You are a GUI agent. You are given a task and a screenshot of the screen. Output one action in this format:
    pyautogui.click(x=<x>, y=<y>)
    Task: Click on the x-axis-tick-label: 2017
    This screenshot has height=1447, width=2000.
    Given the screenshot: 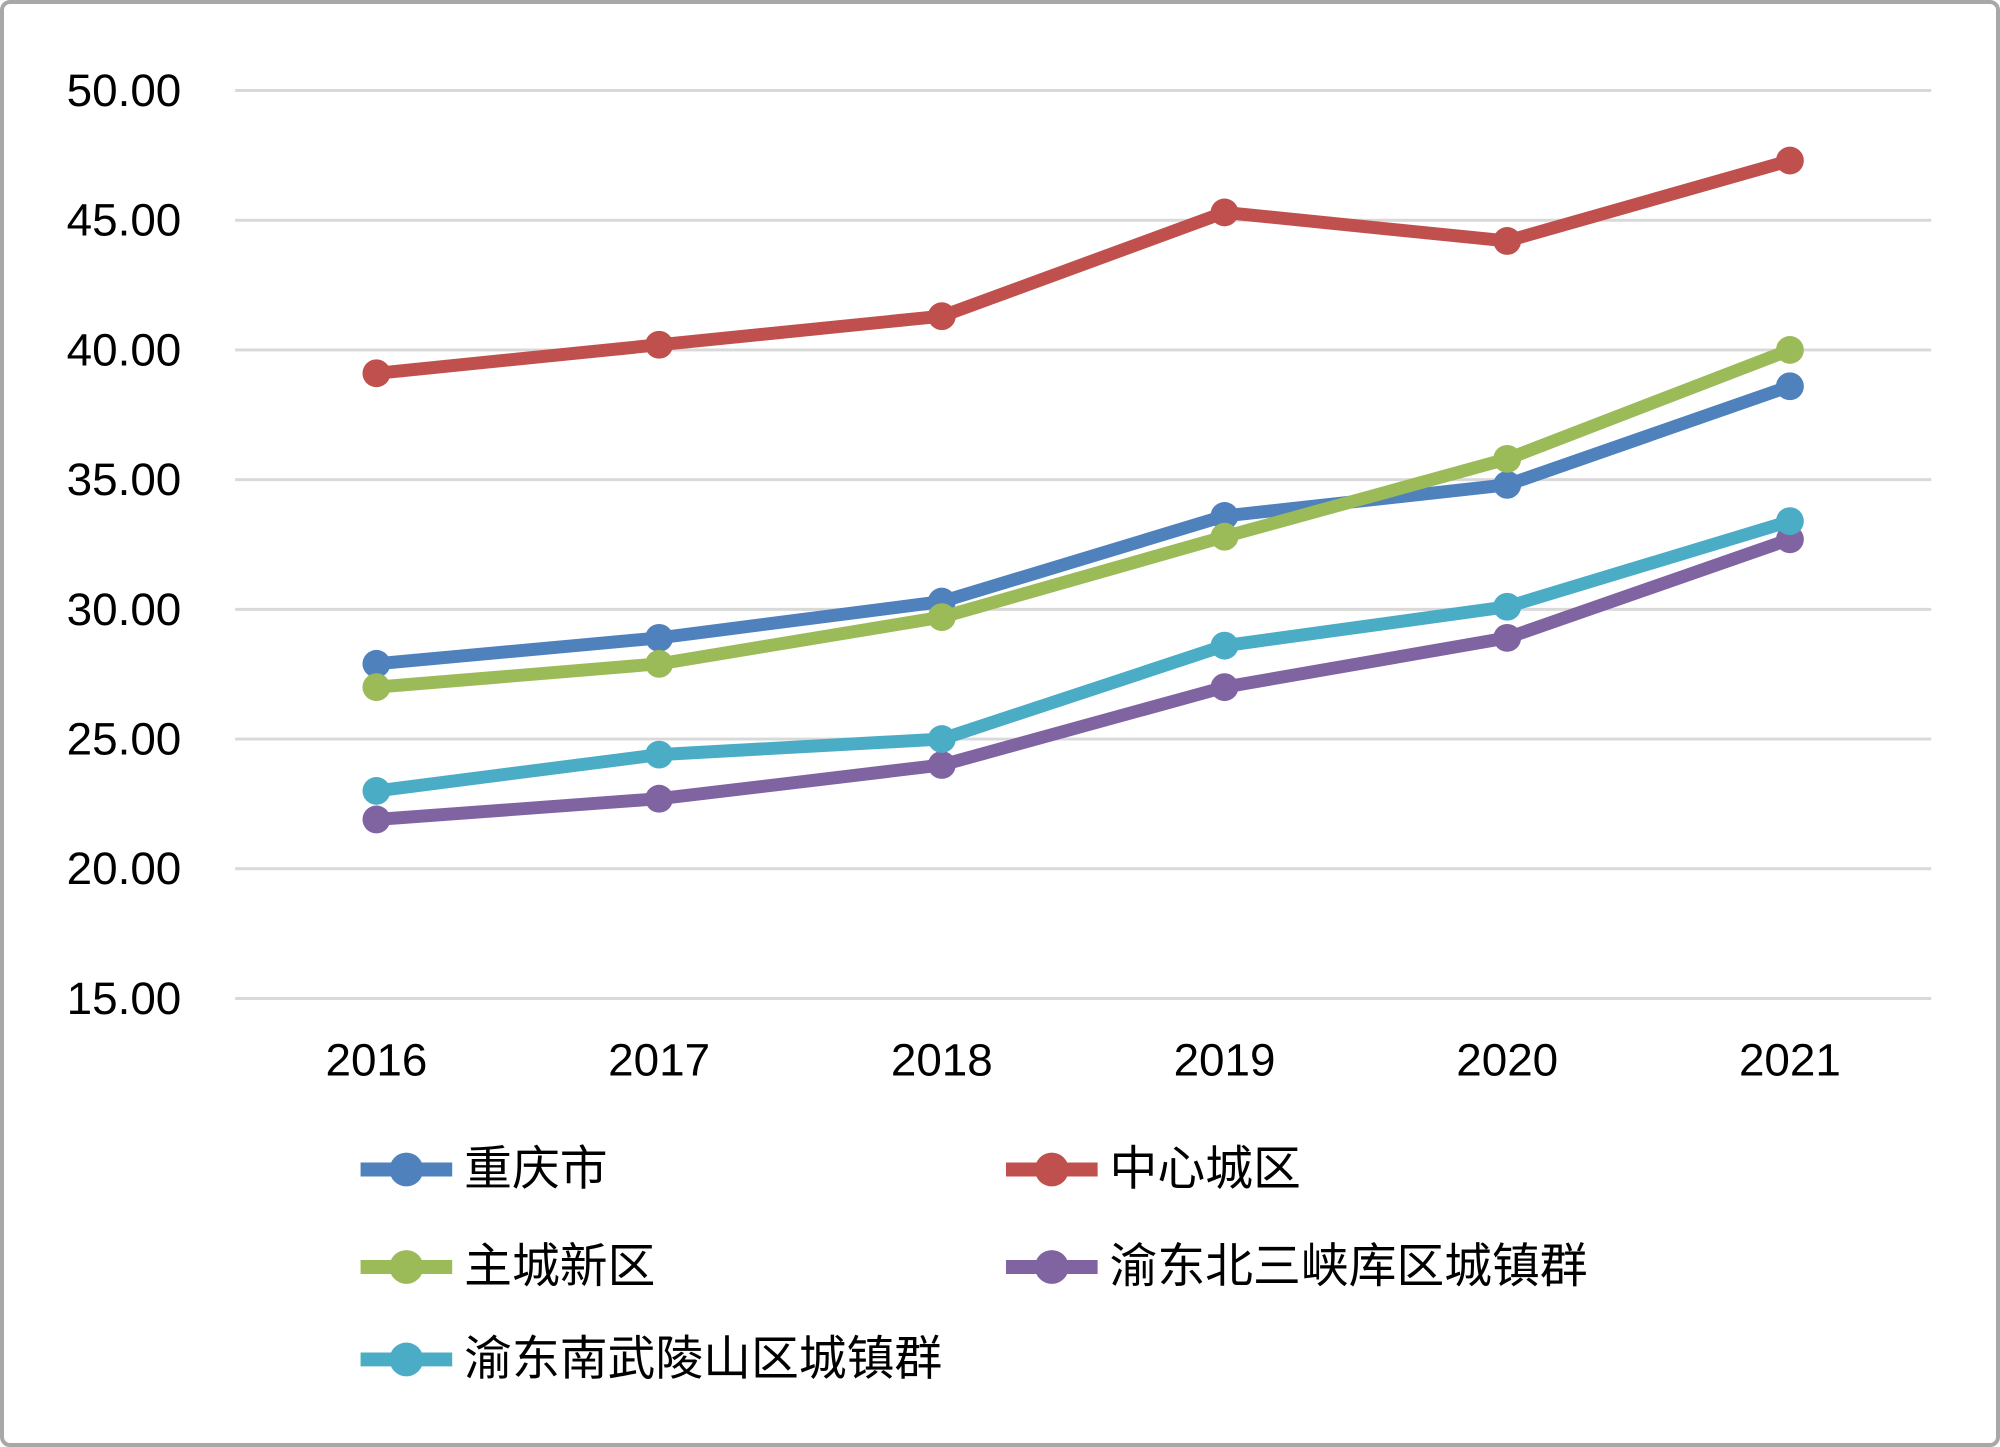 What is the action you would take?
    pyautogui.click(x=659, y=1060)
    